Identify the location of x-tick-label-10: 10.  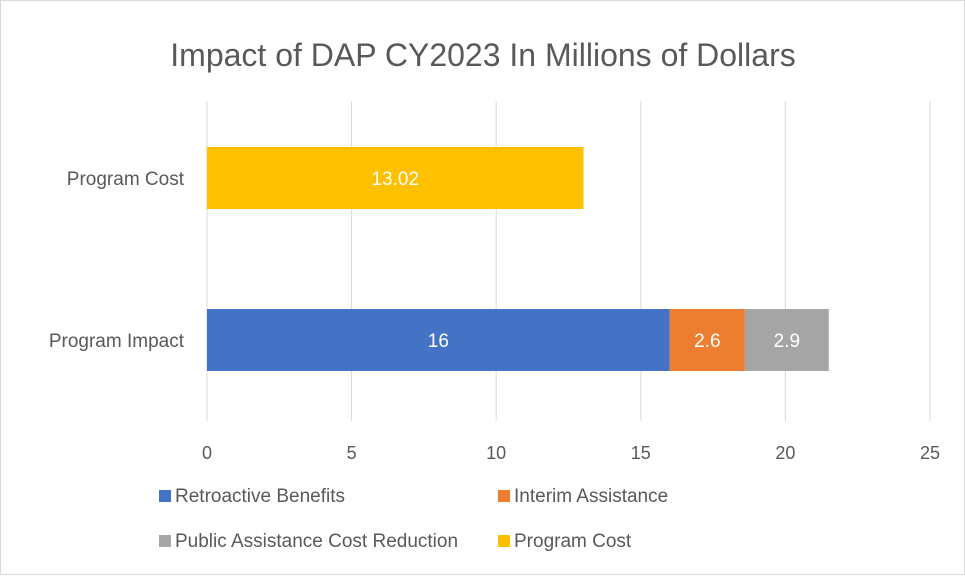
(496, 453).